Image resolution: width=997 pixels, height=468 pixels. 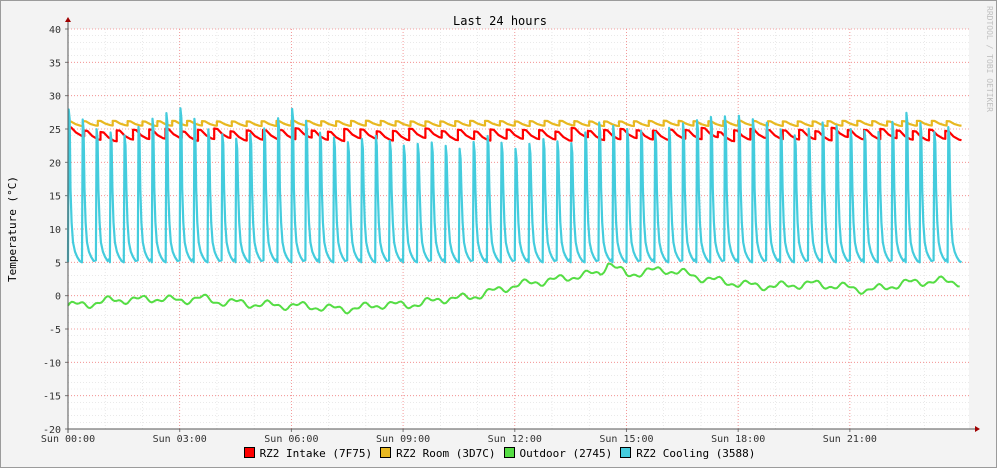 What do you see at coordinates (55, 97) in the screenshot?
I see `y-tick-label: 30` at bounding box center [55, 97].